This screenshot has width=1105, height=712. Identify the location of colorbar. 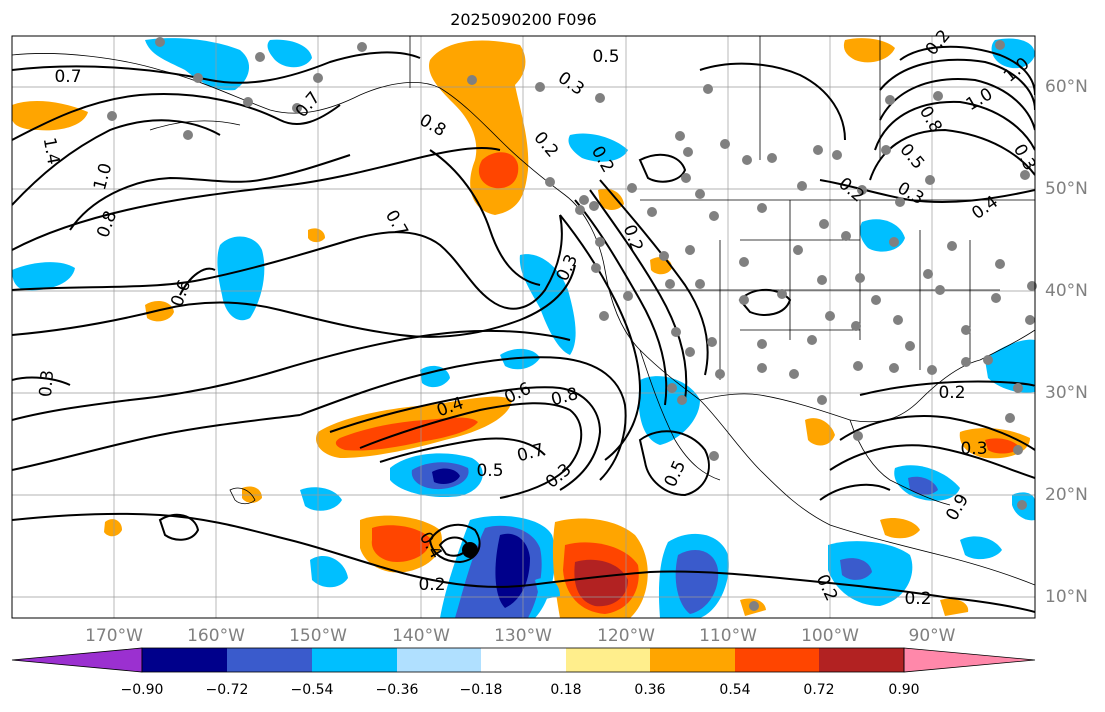
(523, 660).